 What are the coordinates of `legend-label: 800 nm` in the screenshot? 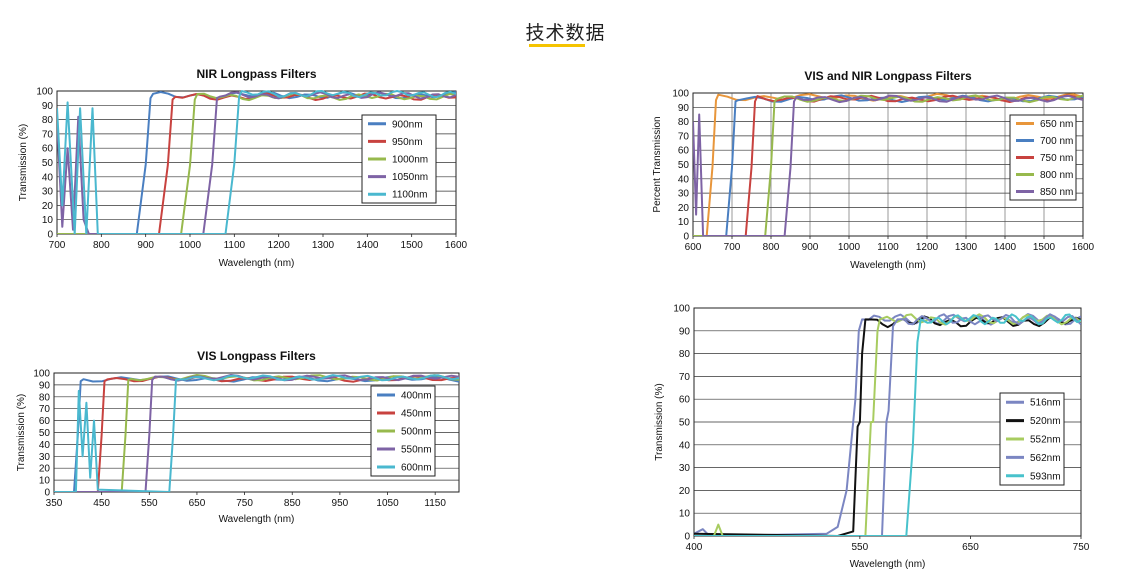 It's located at (1056, 175).